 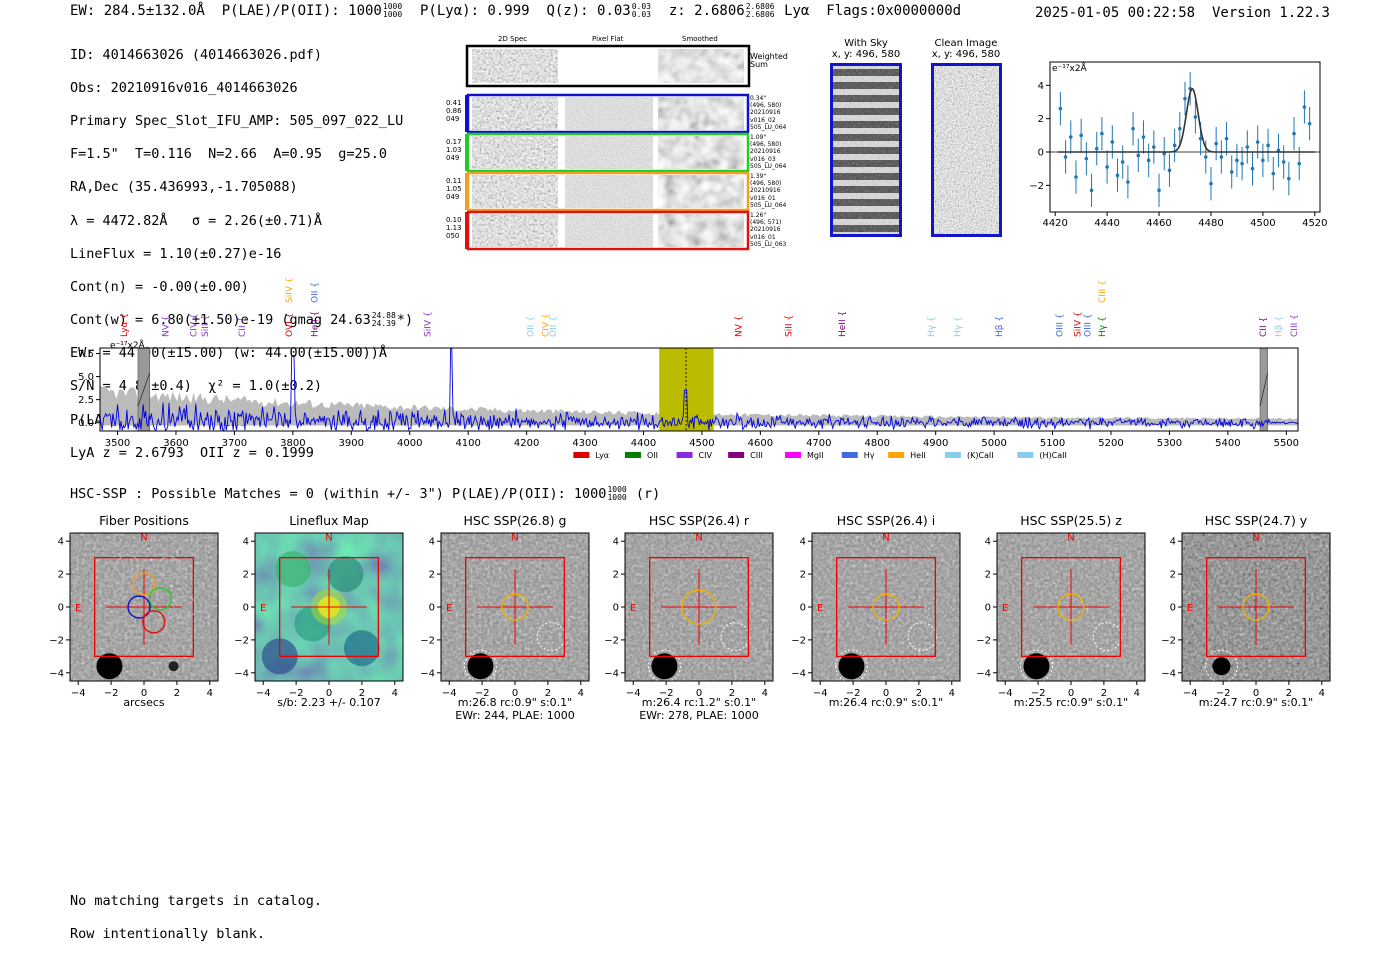 I want to click on spectrum-xtick-label: 4400, so click(x=643, y=443).